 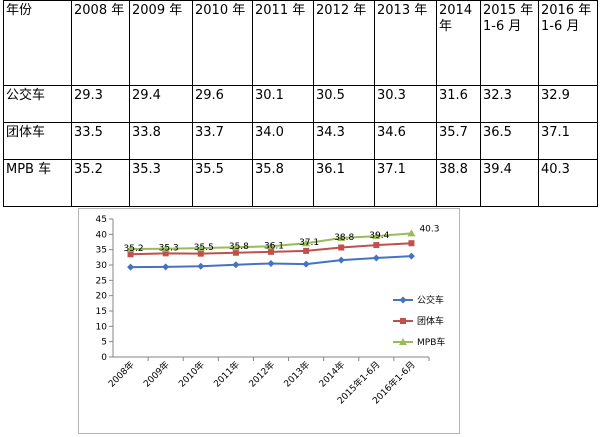 What do you see at coordinates (283, 43) in the screenshot?
I see `table-header-cell: 2011 年` at bounding box center [283, 43].